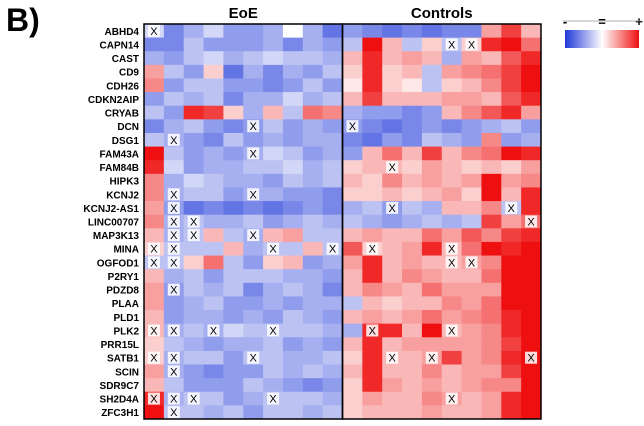  I want to click on row-label: CDH26, so click(122, 86).